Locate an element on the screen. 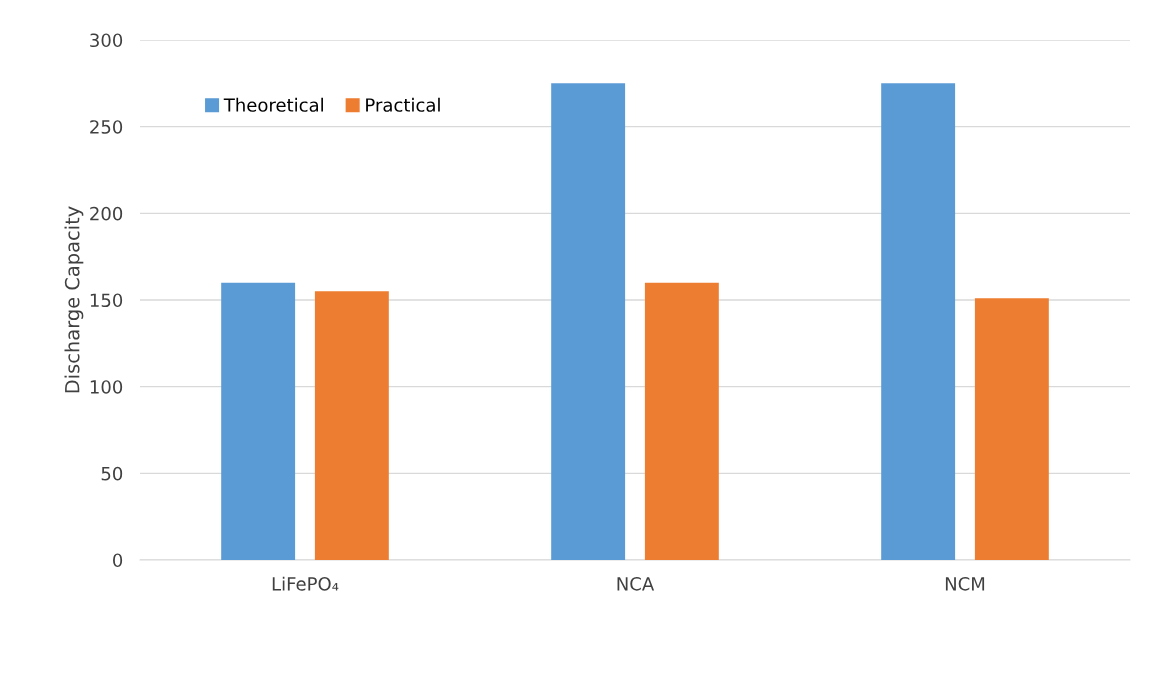 The width and height of the screenshot is (1149, 676). legend-label: Practical is located at coordinates (403, 104).